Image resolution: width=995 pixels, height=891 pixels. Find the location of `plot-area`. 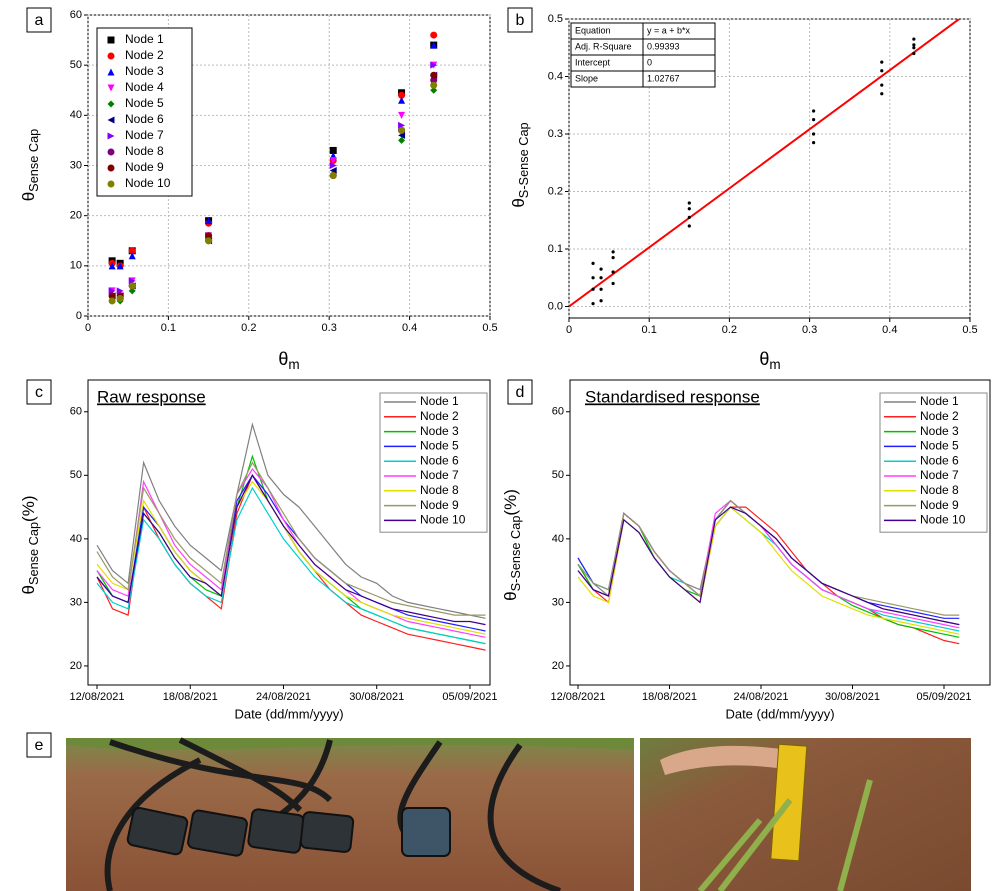

plot-area is located at coordinates (291, 536).